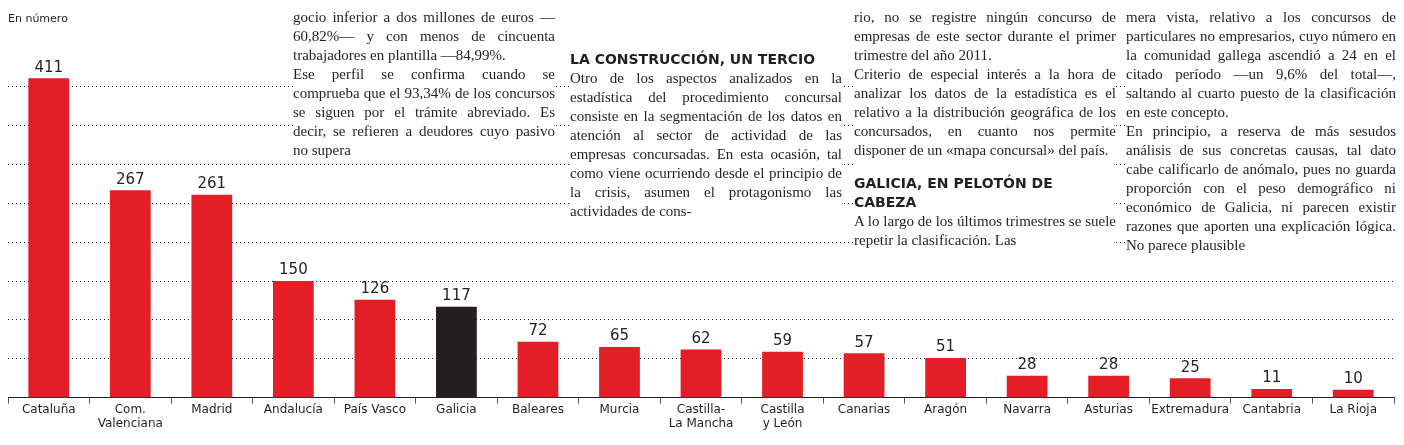 Image resolution: width=1404 pixels, height=445 pixels. I want to click on y-axis-title: En número, so click(38, 18).